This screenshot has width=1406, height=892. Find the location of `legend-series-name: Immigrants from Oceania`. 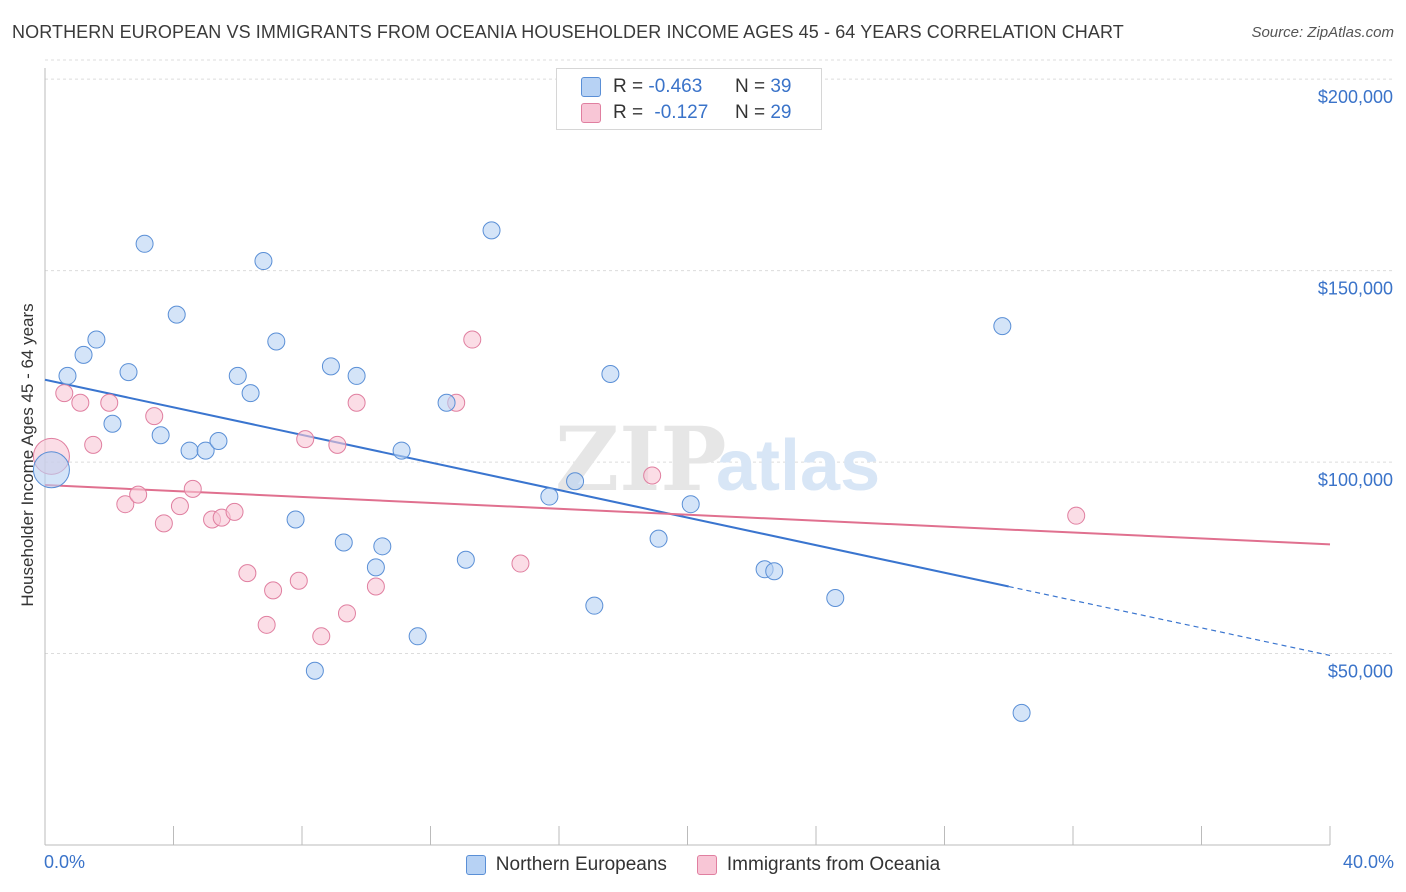

legend-series-name: Immigrants from Oceania is located at coordinates (833, 864).